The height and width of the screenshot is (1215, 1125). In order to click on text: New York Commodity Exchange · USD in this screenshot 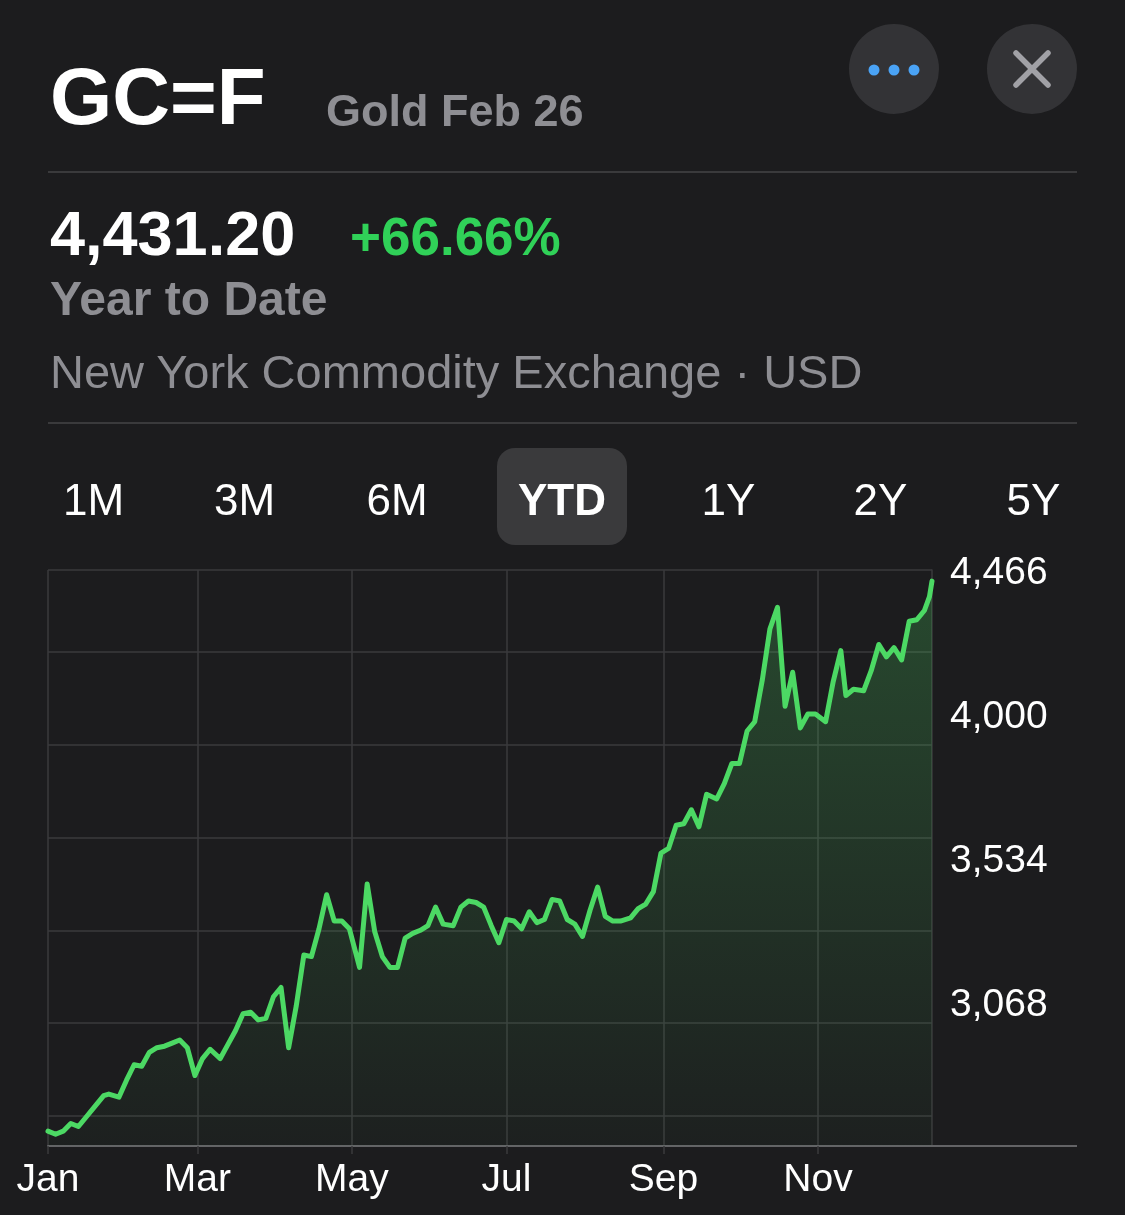, I will do `click(456, 372)`.